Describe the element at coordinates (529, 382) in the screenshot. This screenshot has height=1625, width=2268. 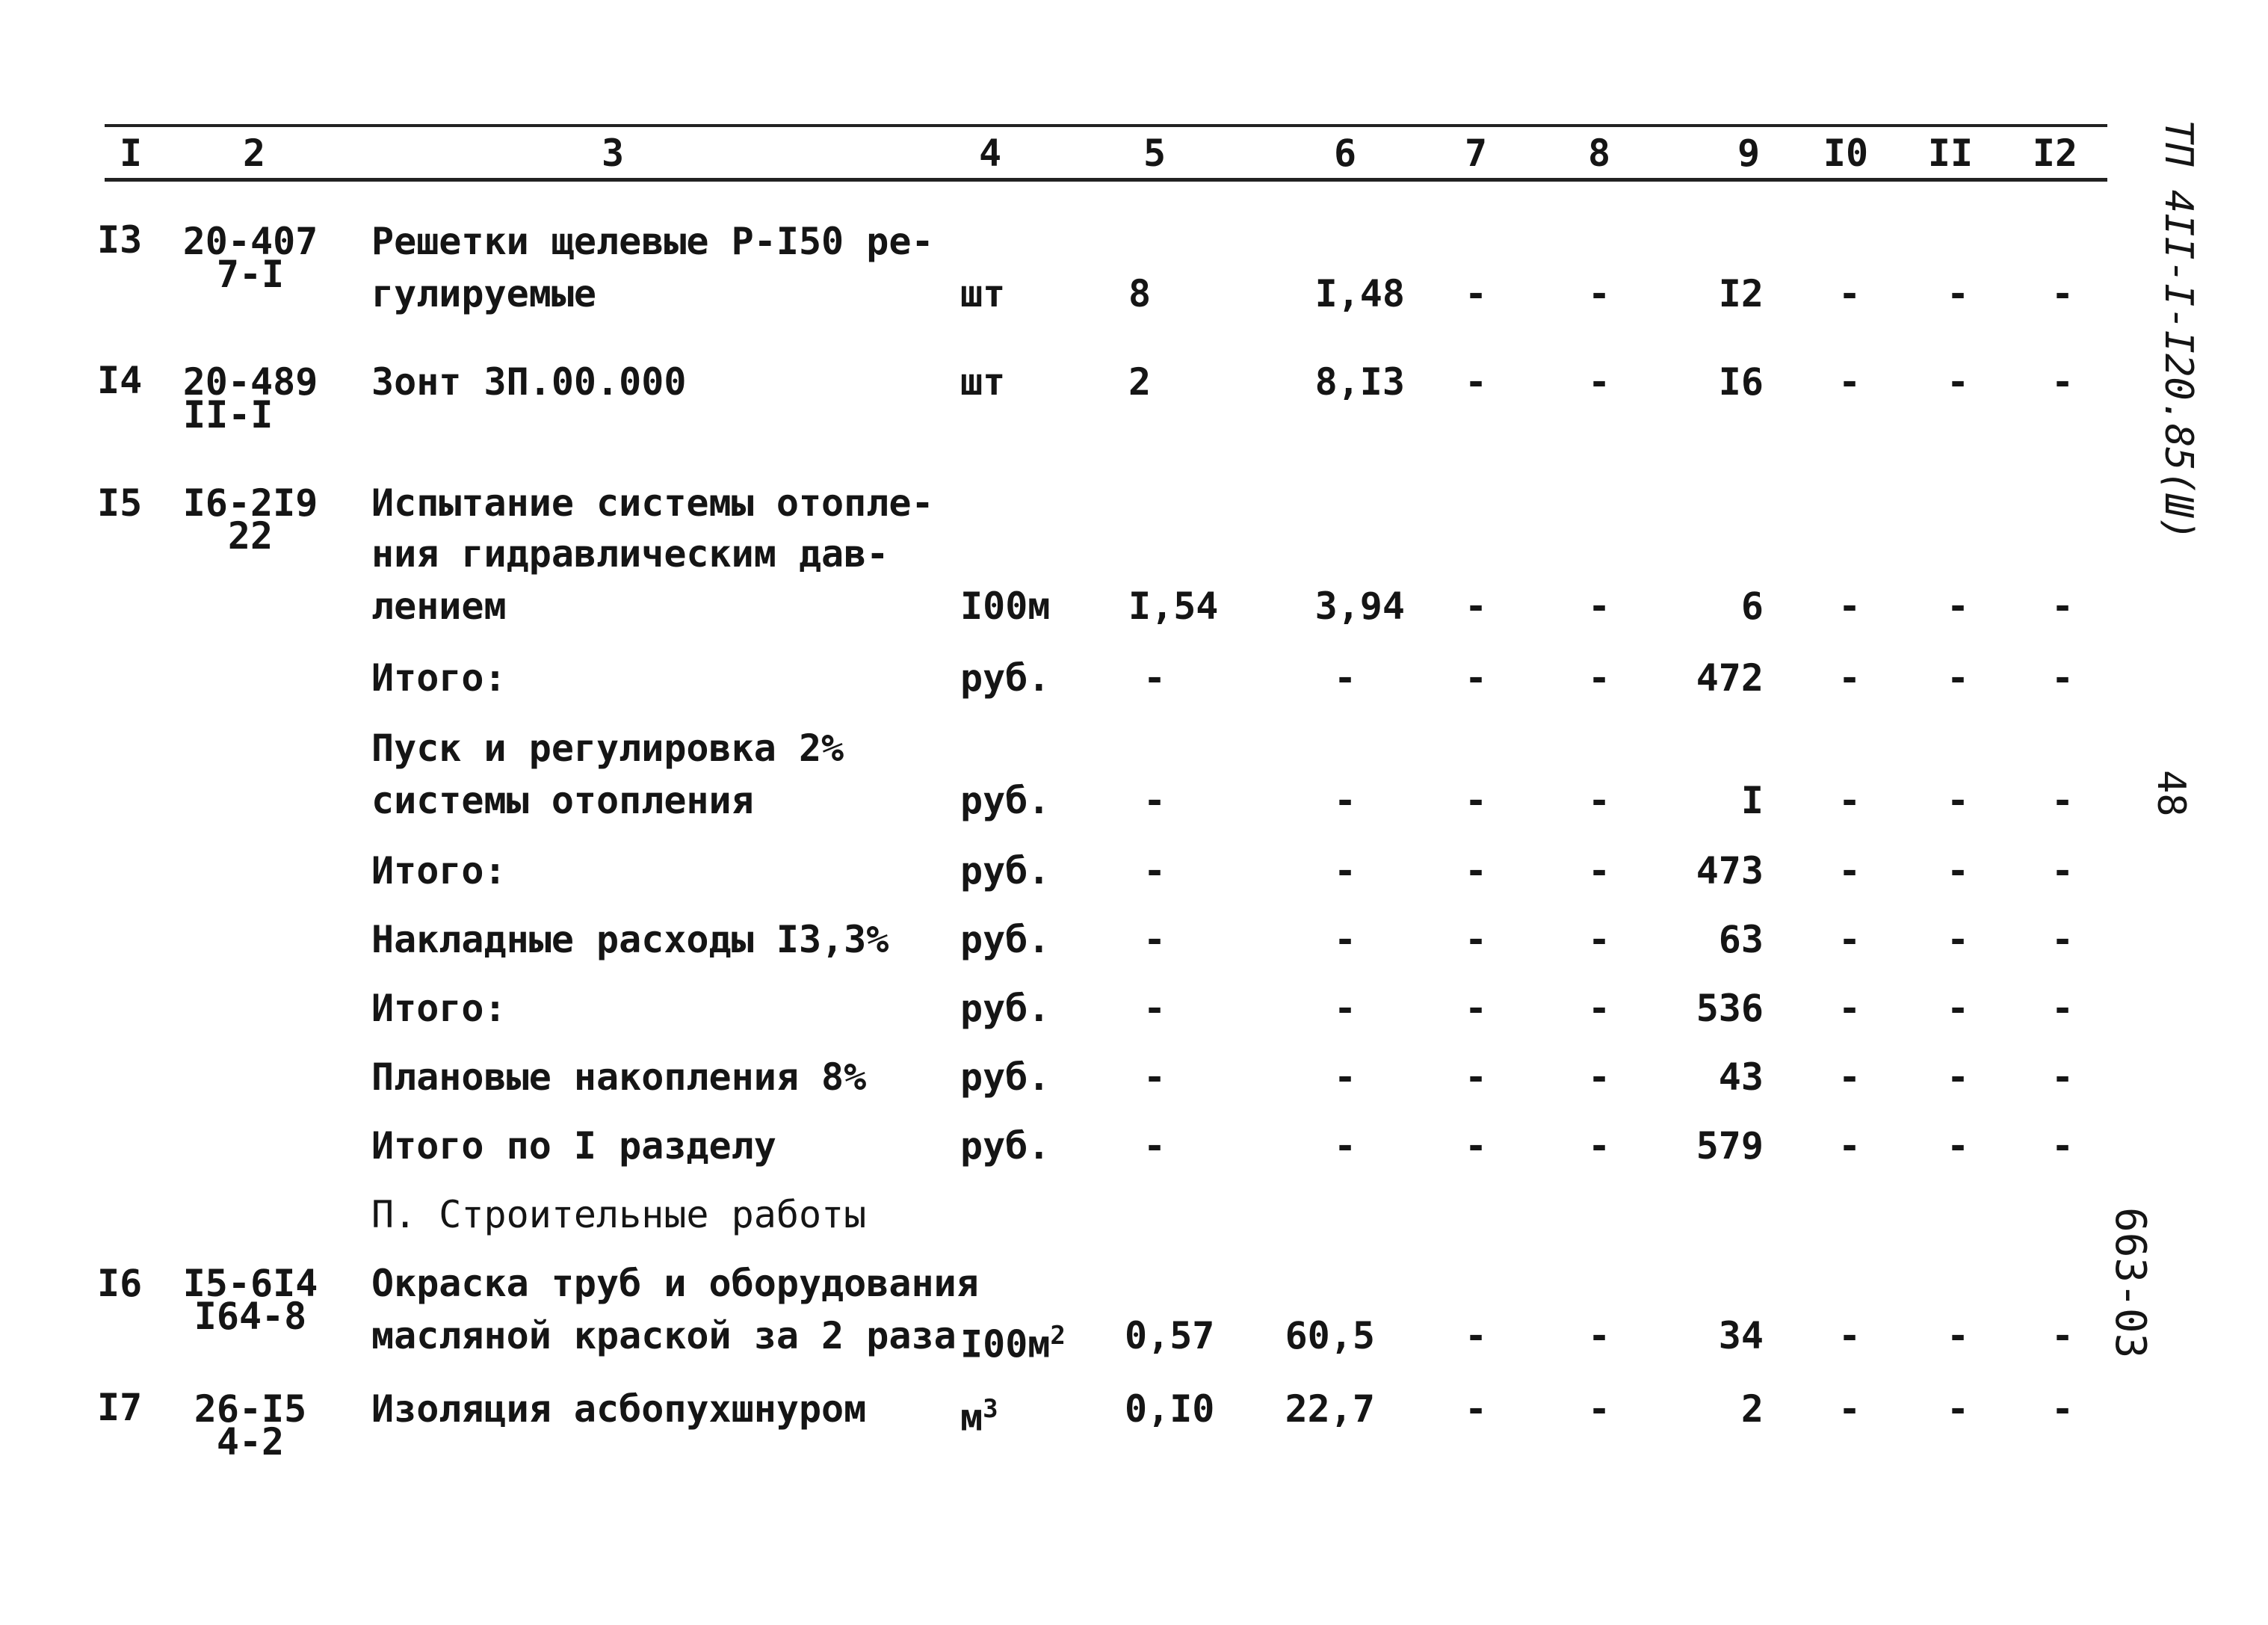
I see `description: Зонт ЗП.00.000` at that location.